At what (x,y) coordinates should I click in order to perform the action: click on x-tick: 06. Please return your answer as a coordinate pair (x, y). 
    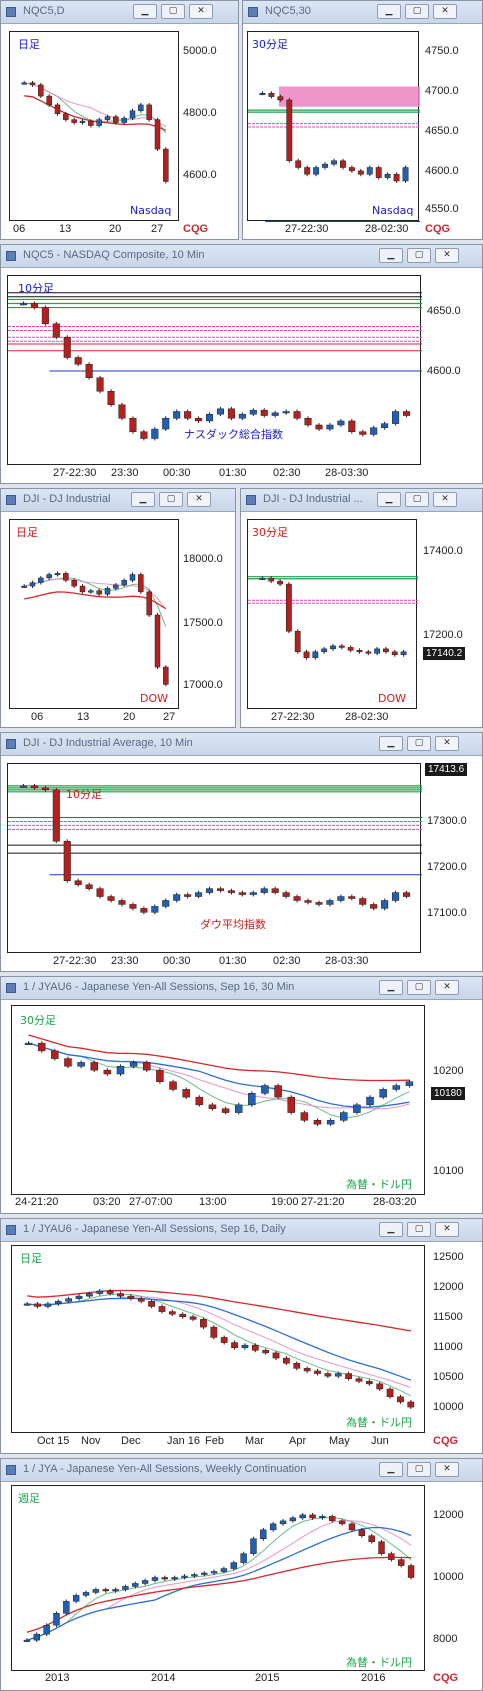
    Looking at the image, I should click on (37, 717).